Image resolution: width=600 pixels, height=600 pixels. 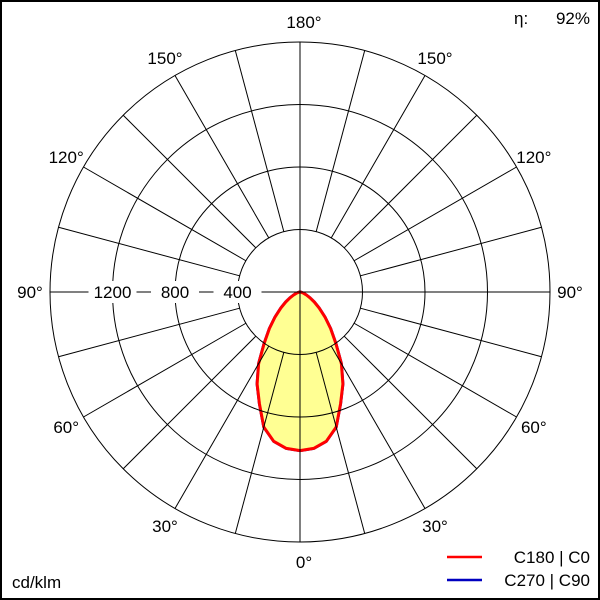 I want to click on angle-label: 180°, so click(x=303, y=22).